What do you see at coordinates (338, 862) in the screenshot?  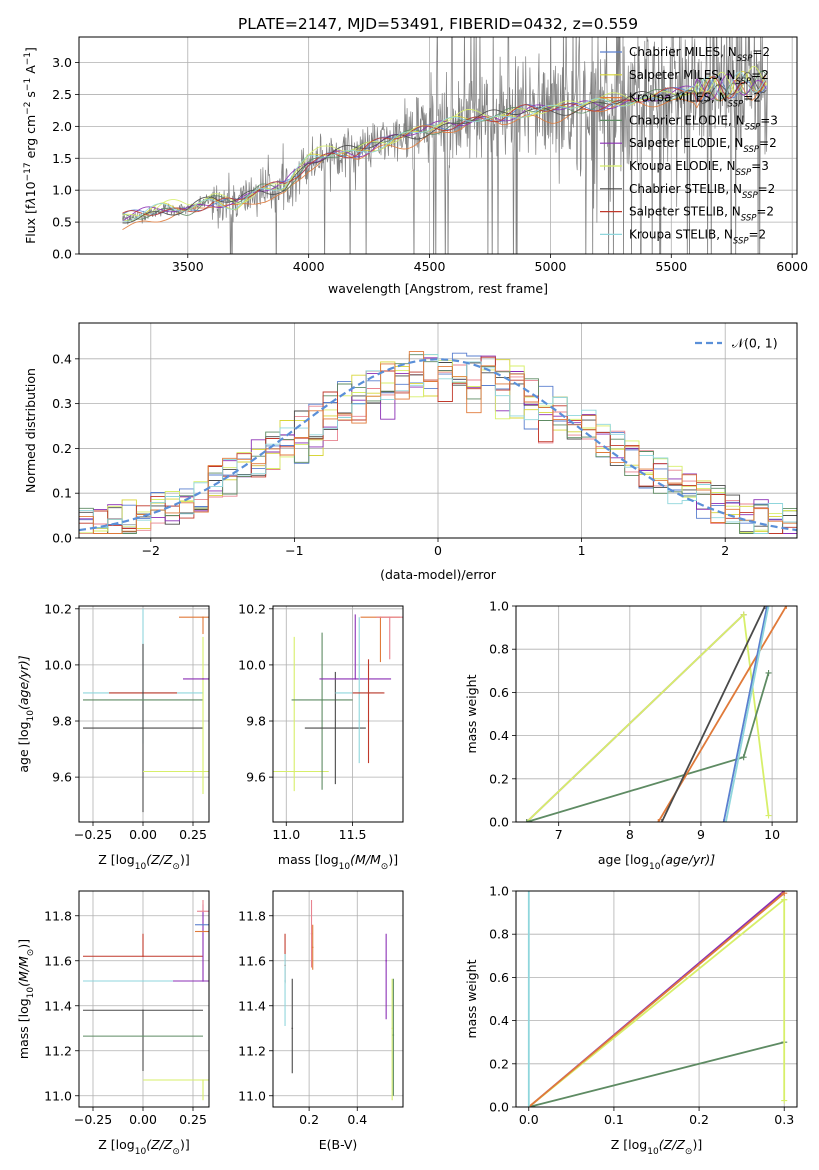 I see `age-vs-mass-xlabel: mass [log10(M/M⊙)]` at bounding box center [338, 862].